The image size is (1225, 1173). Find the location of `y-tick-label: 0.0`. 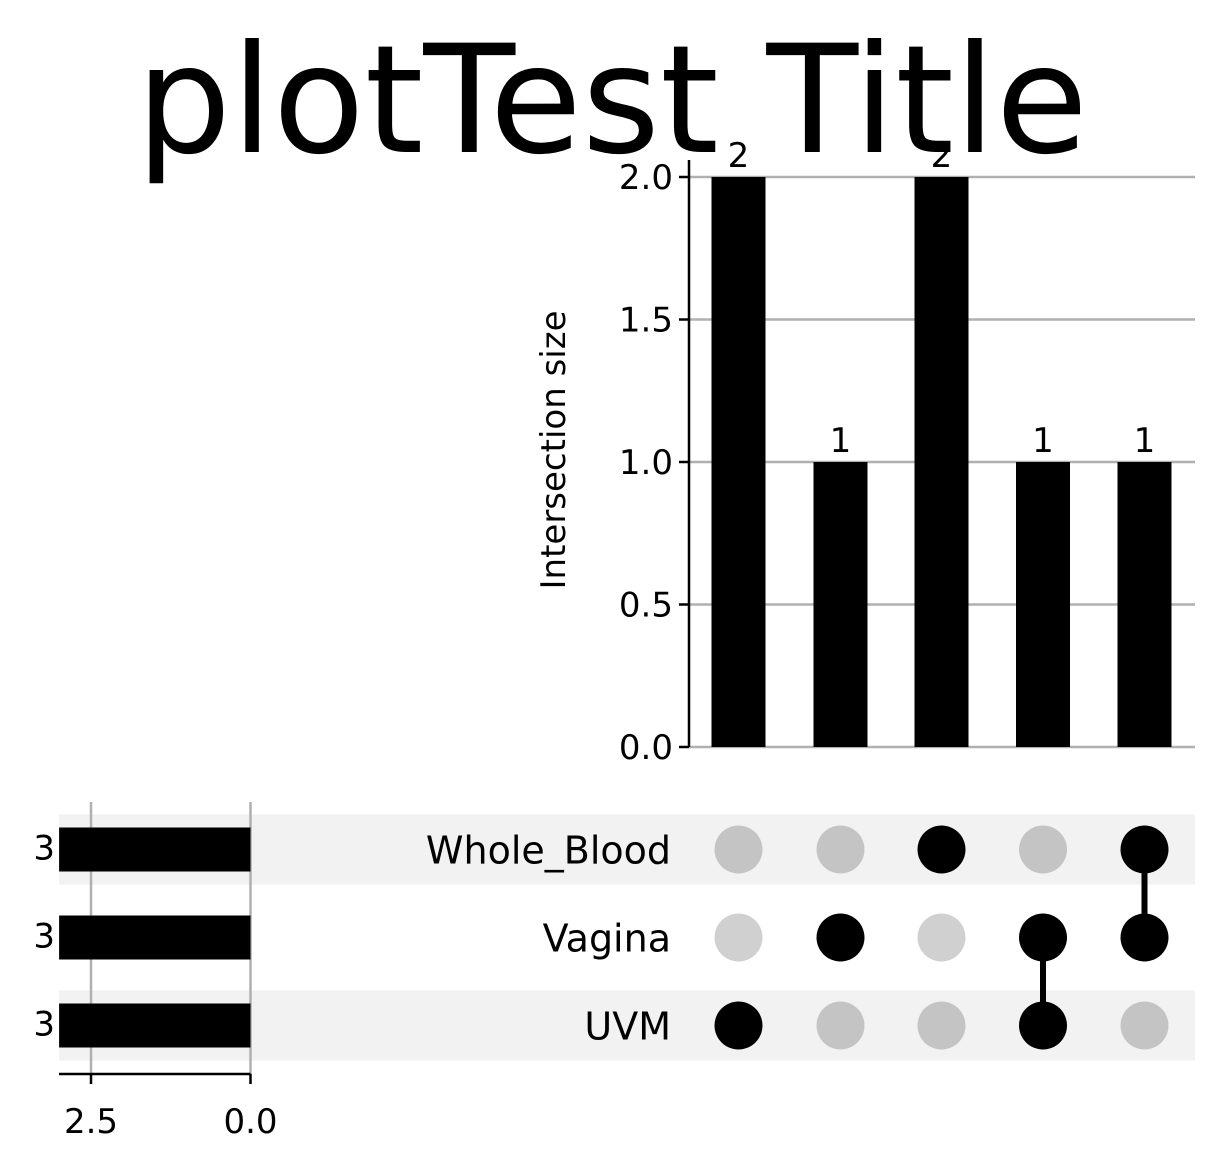

y-tick-label: 0.0 is located at coordinates (646, 748).